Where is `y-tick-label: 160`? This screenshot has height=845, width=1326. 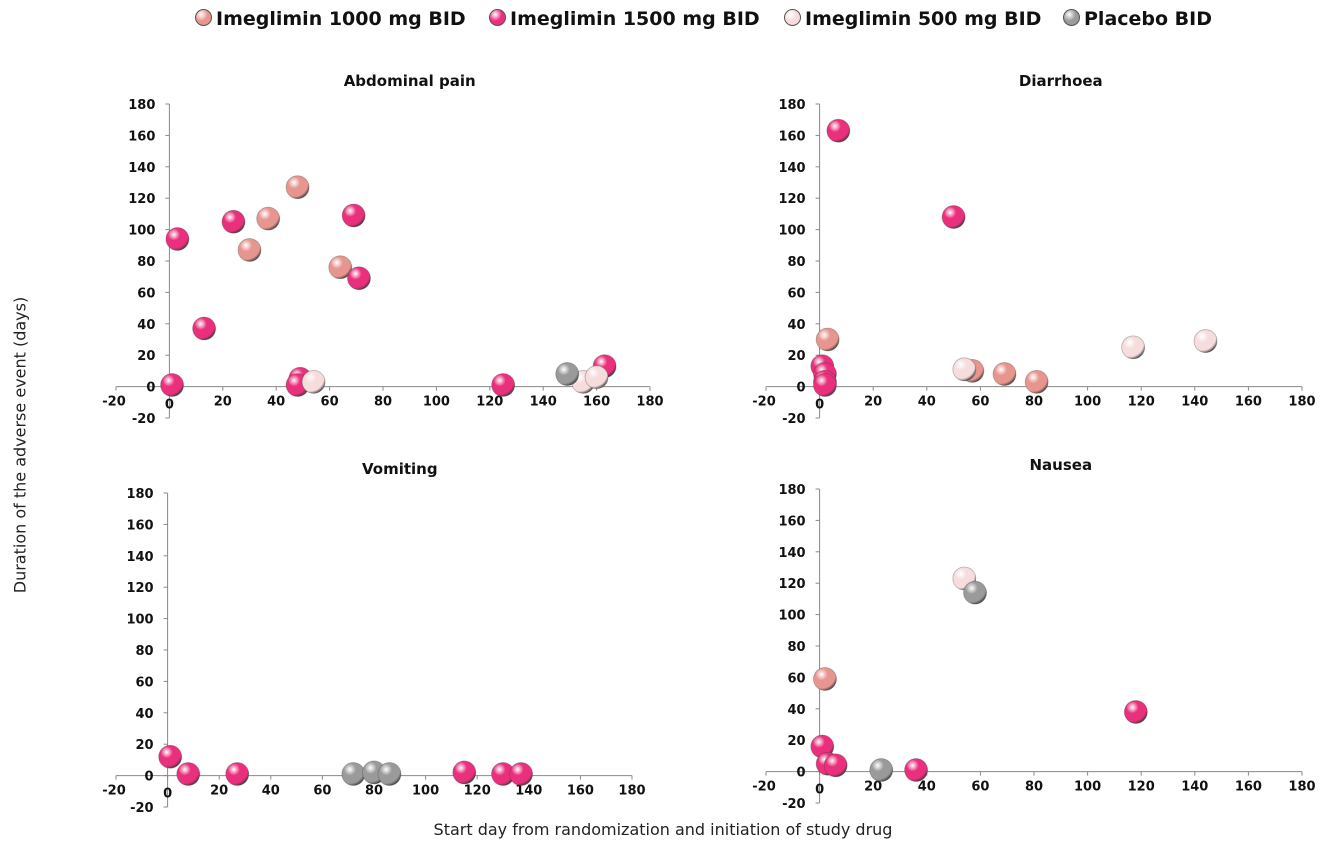 y-tick-label: 160 is located at coordinates (791, 521).